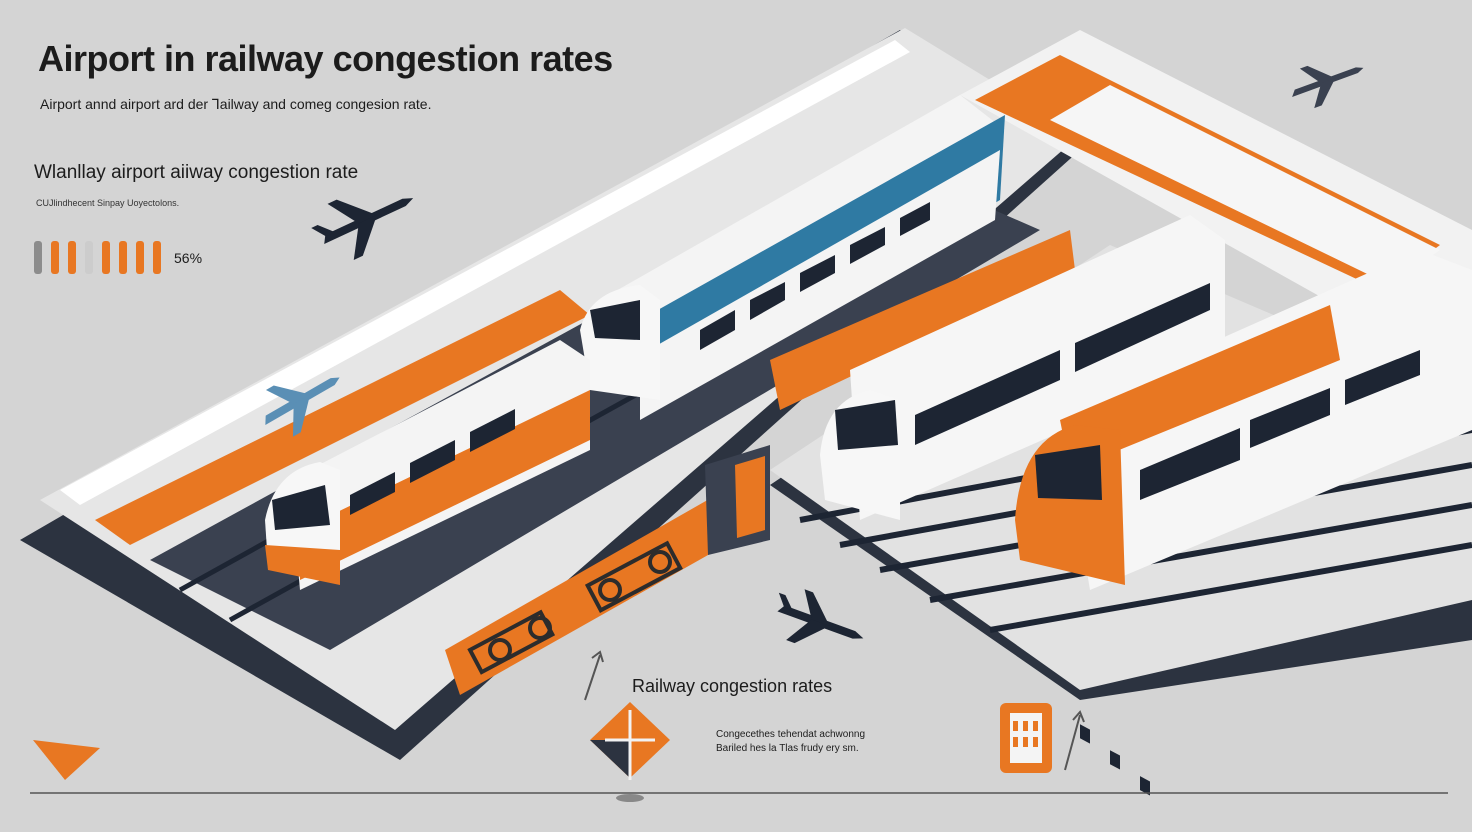 This screenshot has width=1472, height=832. Describe the element at coordinates (108, 203) in the screenshot. I see `metric-caption: CUJlindhecent Sinpay Uoyectolons.` at that location.